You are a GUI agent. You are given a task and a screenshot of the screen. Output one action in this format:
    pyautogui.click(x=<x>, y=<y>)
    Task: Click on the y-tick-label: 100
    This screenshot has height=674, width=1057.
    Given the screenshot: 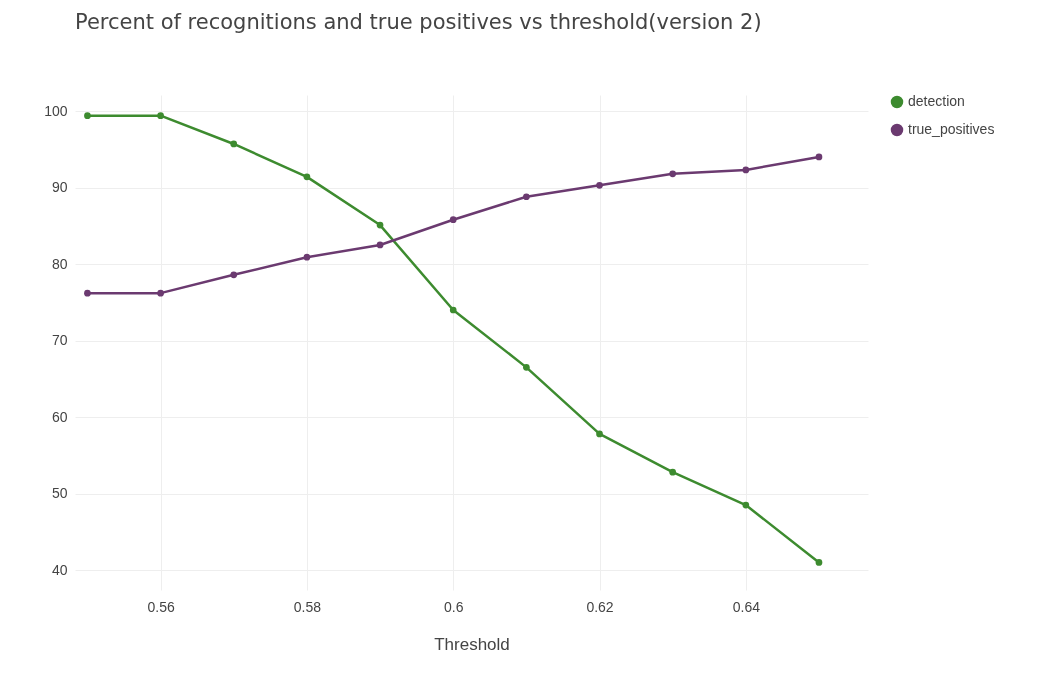 What is the action you would take?
    pyautogui.click(x=56, y=110)
    